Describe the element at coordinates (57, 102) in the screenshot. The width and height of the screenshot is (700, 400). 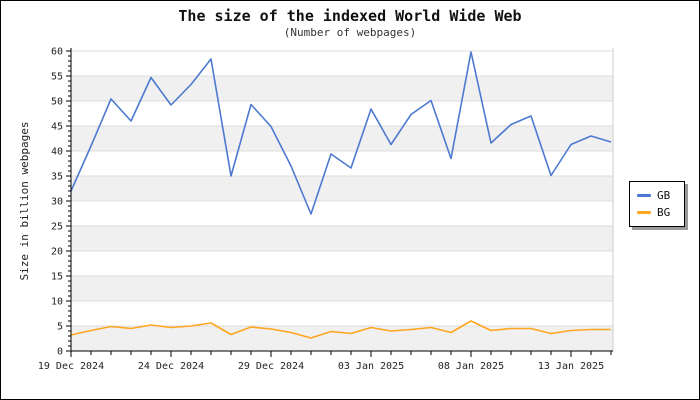
I see `y-tick-label: 50` at that location.